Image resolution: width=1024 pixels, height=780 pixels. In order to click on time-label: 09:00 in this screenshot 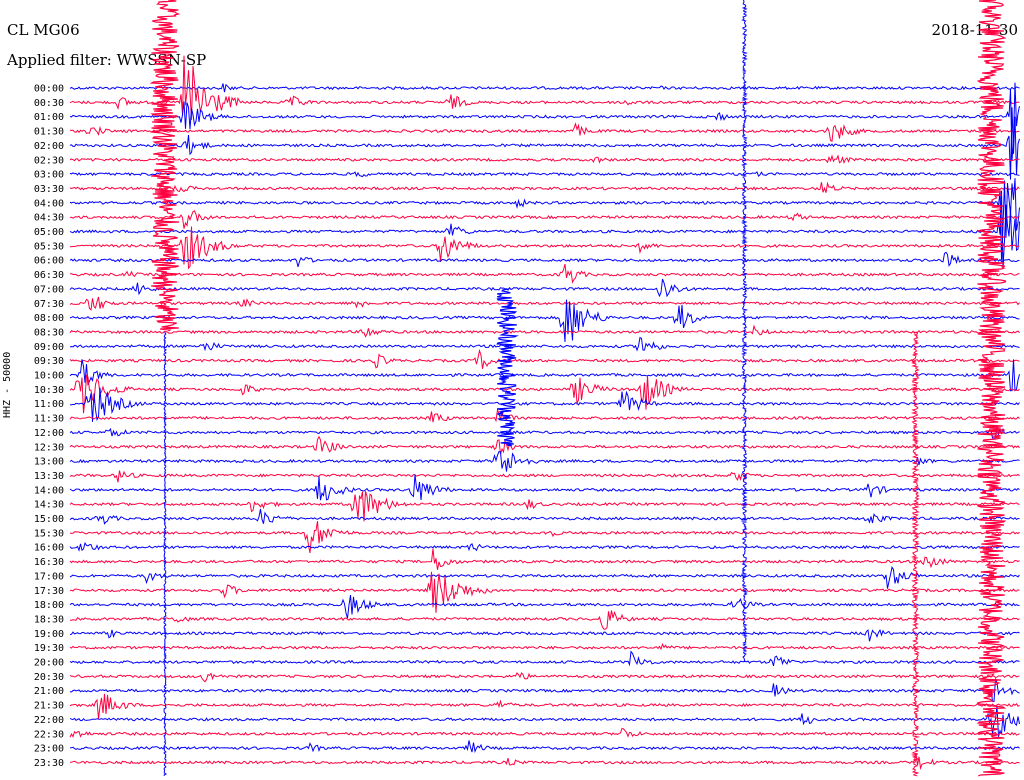, I will do `click(49, 347)`.